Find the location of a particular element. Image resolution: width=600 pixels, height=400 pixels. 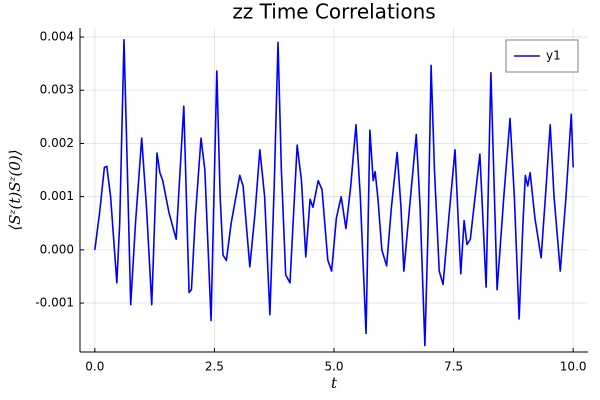

y-tick-label: -0.001 is located at coordinates (54, 303).